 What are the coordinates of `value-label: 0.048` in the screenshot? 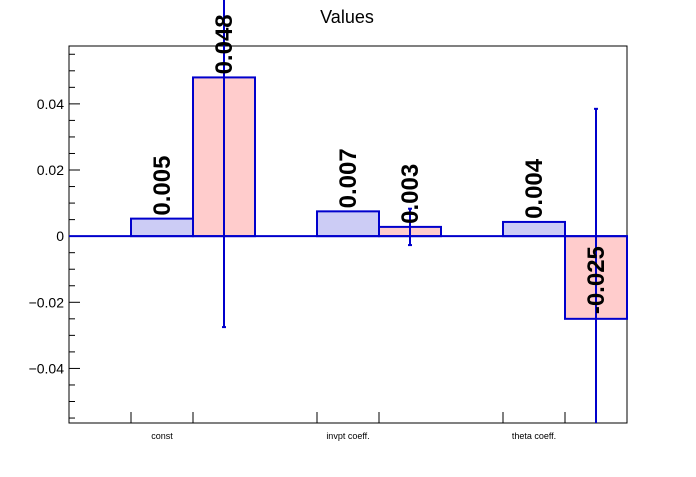 It's located at (224, 44).